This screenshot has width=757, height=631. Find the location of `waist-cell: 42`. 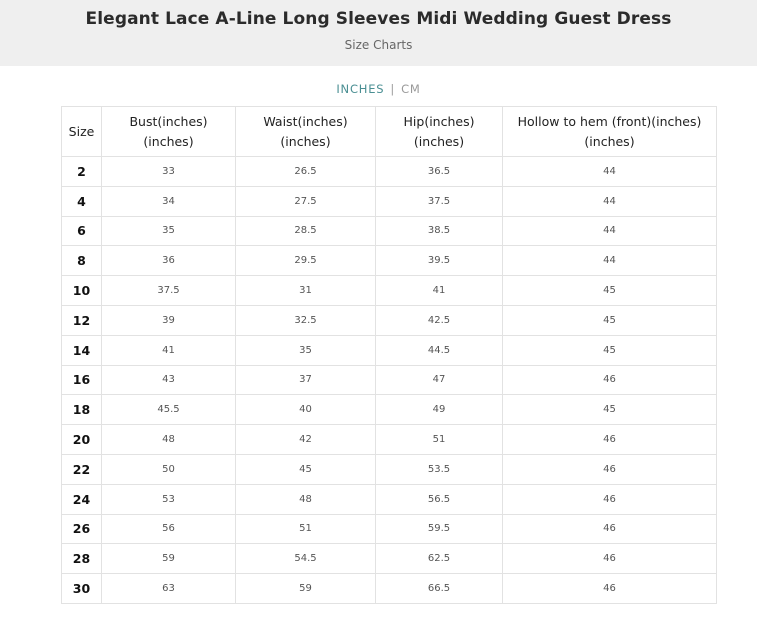

waist-cell: 42 is located at coordinates (305, 439).